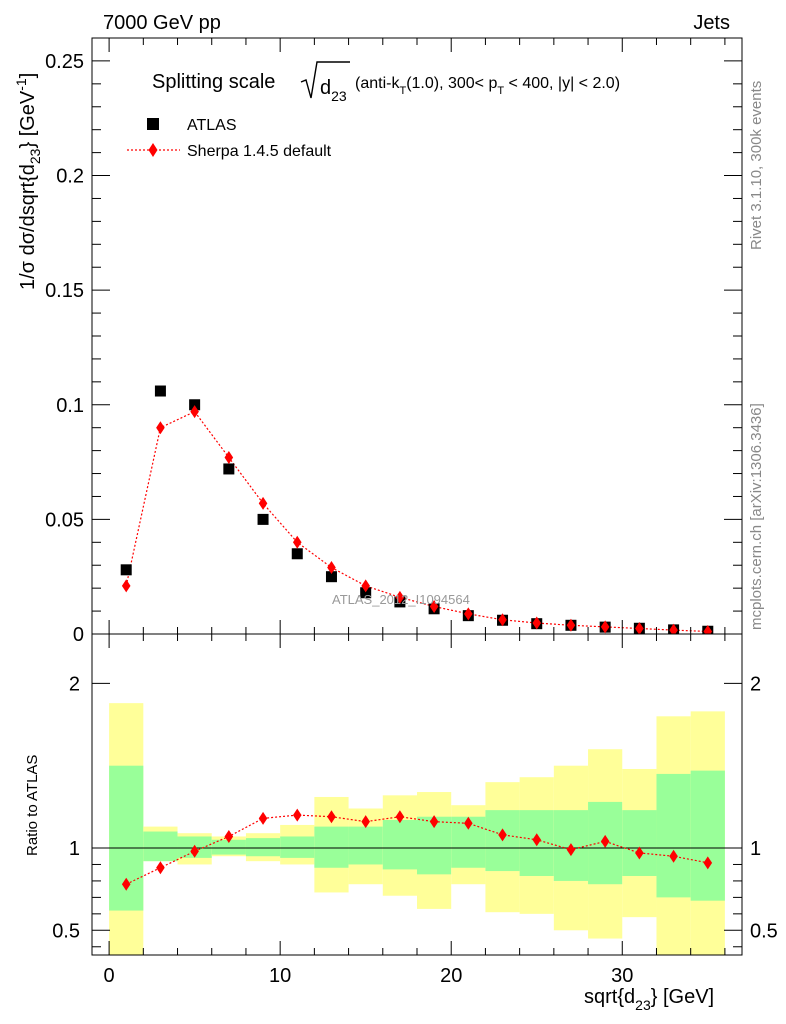  What do you see at coordinates (153, 150) in the screenshot?
I see `legend-mc-marker` at bounding box center [153, 150].